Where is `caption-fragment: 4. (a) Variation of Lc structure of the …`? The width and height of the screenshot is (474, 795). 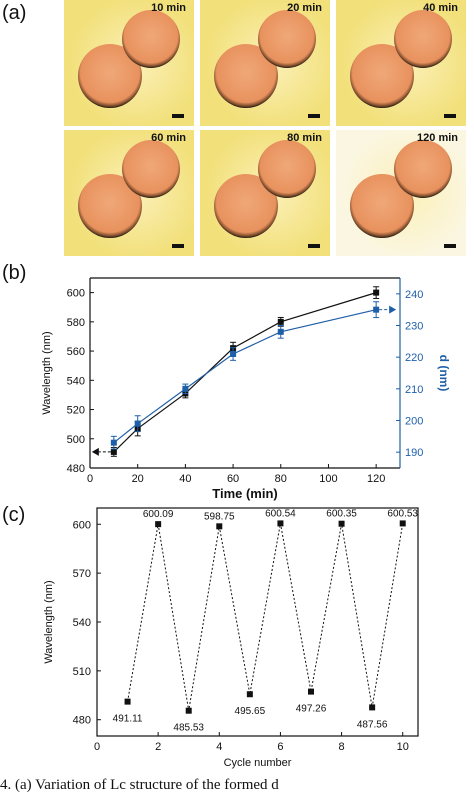
caption-fragment: 4. (a) Variation of Lc structure of the … is located at coordinates (139, 785).